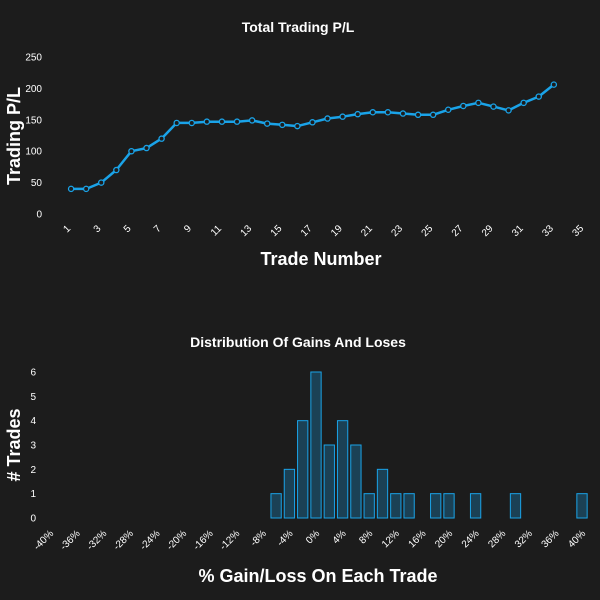 The height and width of the screenshot is (600, 600). I want to click on hist-x-tick-label: 0%, so click(313, 537).